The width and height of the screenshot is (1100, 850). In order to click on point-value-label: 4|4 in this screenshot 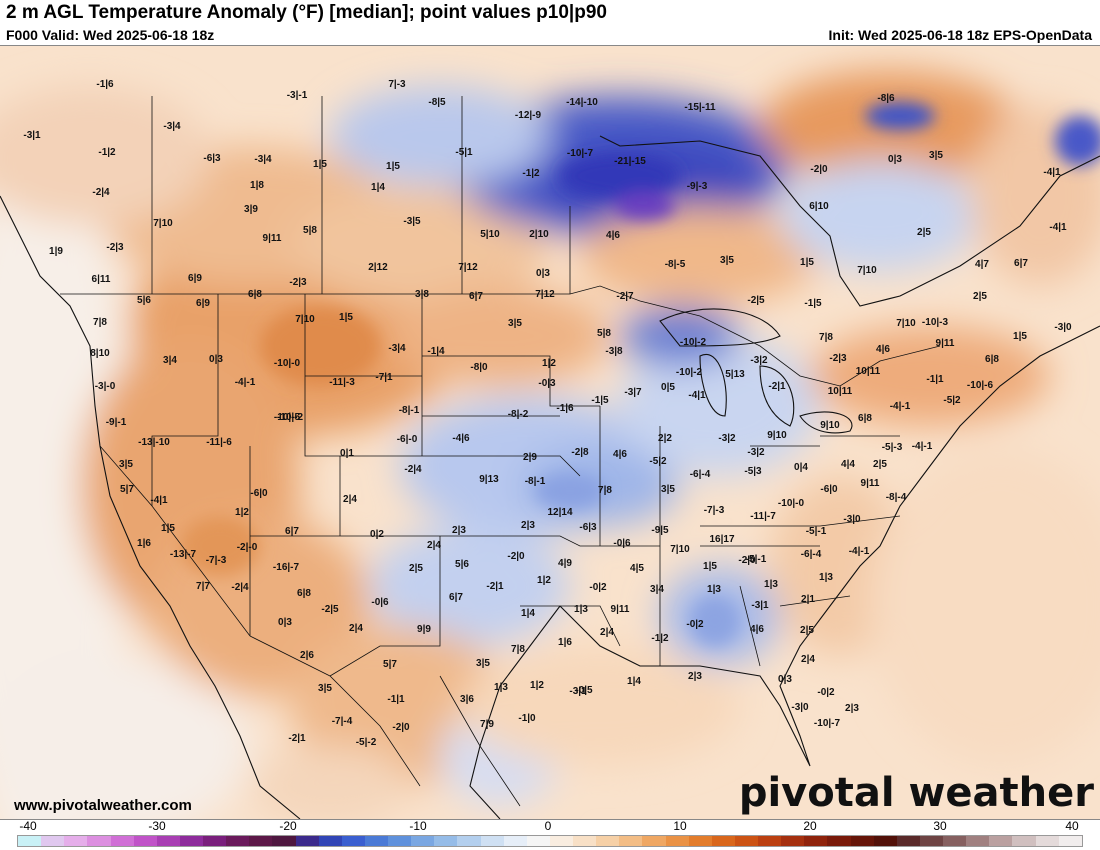, I will do `click(848, 464)`.